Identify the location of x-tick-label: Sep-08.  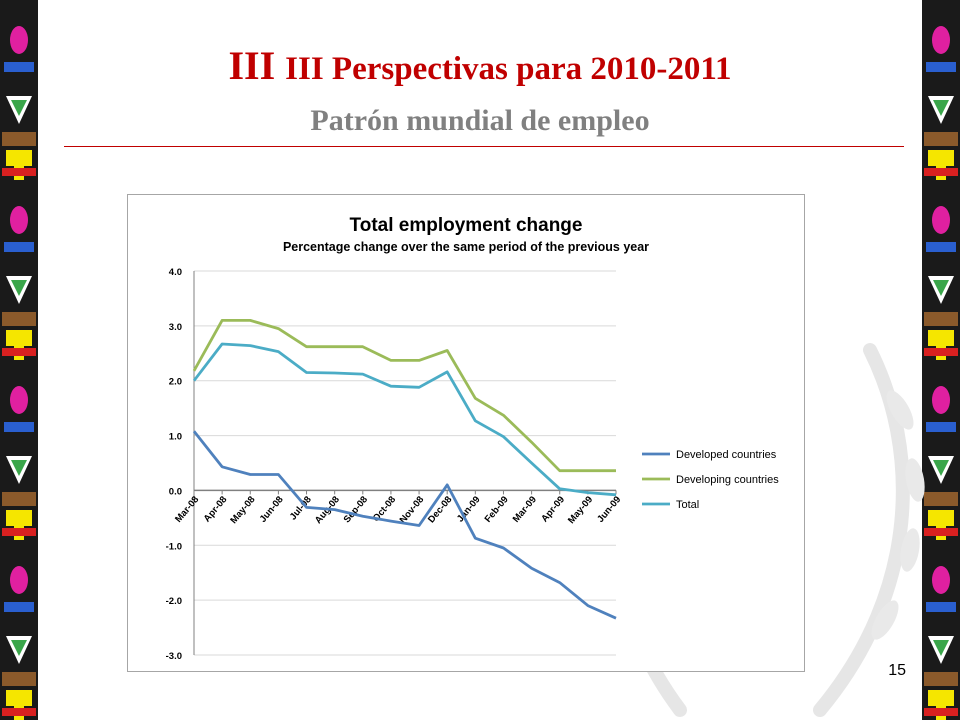
(356, 509).